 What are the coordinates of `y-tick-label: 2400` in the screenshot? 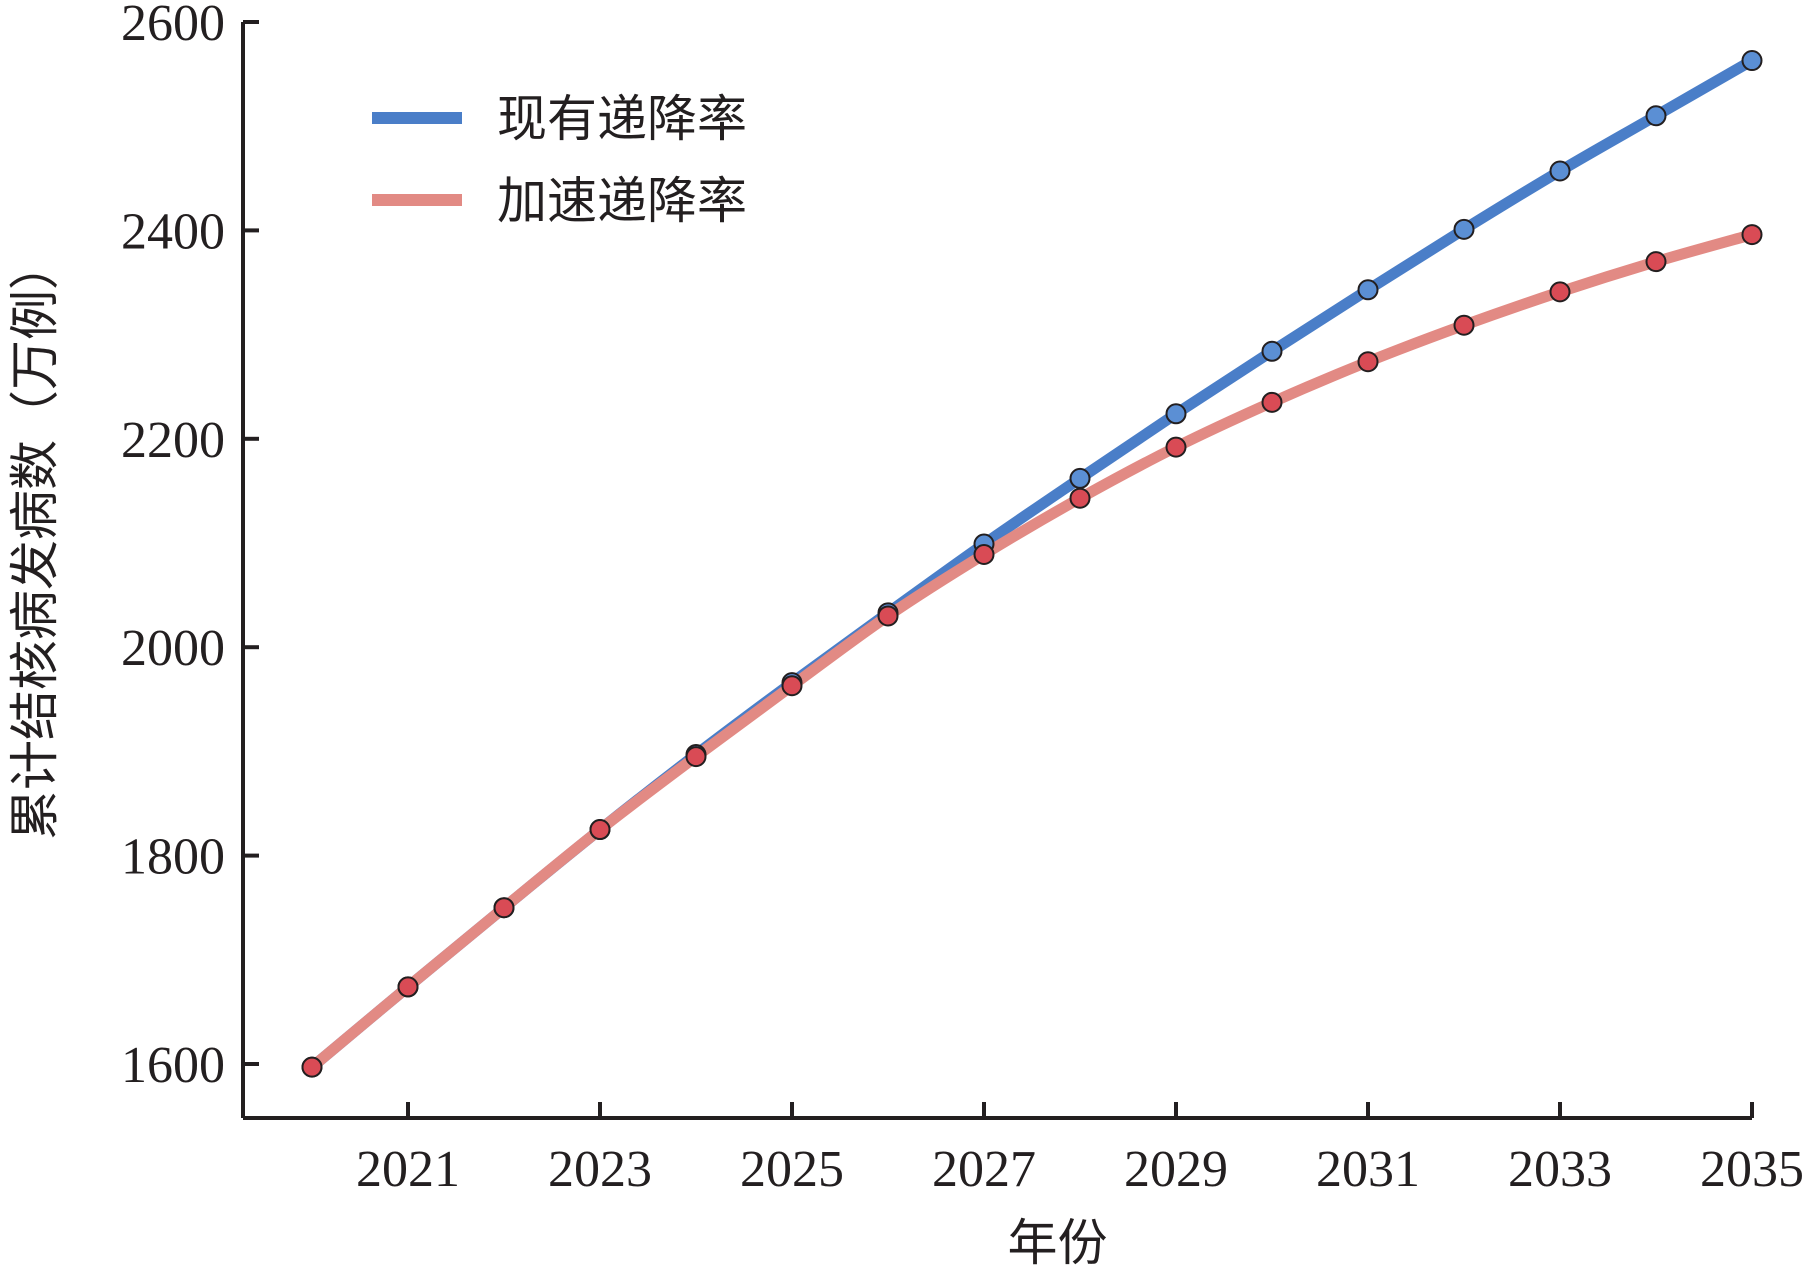 It's located at (173, 231).